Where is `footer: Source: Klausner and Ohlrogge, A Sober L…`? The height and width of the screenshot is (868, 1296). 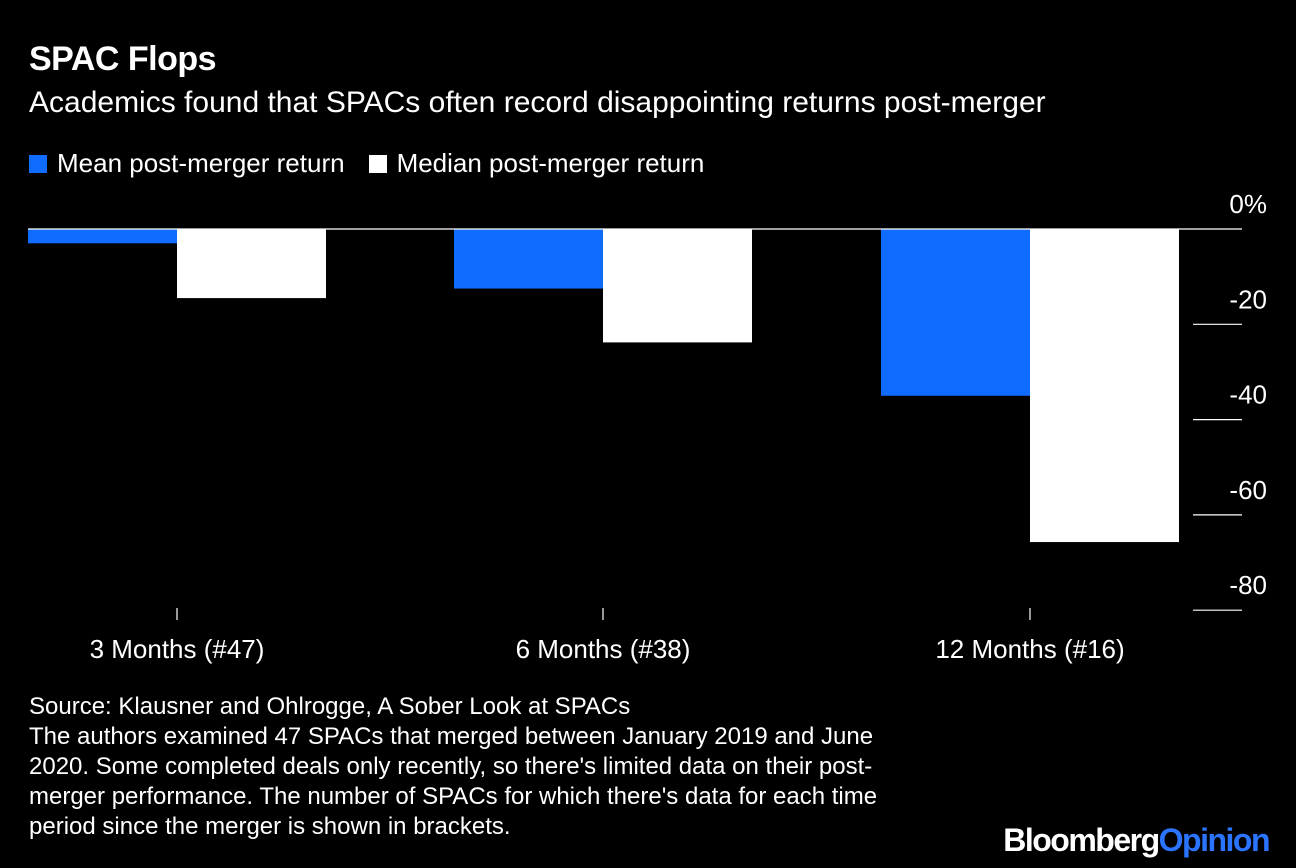 footer: Source: Klausner and Ohlrogge, A Sober L… is located at coordinates (519, 767).